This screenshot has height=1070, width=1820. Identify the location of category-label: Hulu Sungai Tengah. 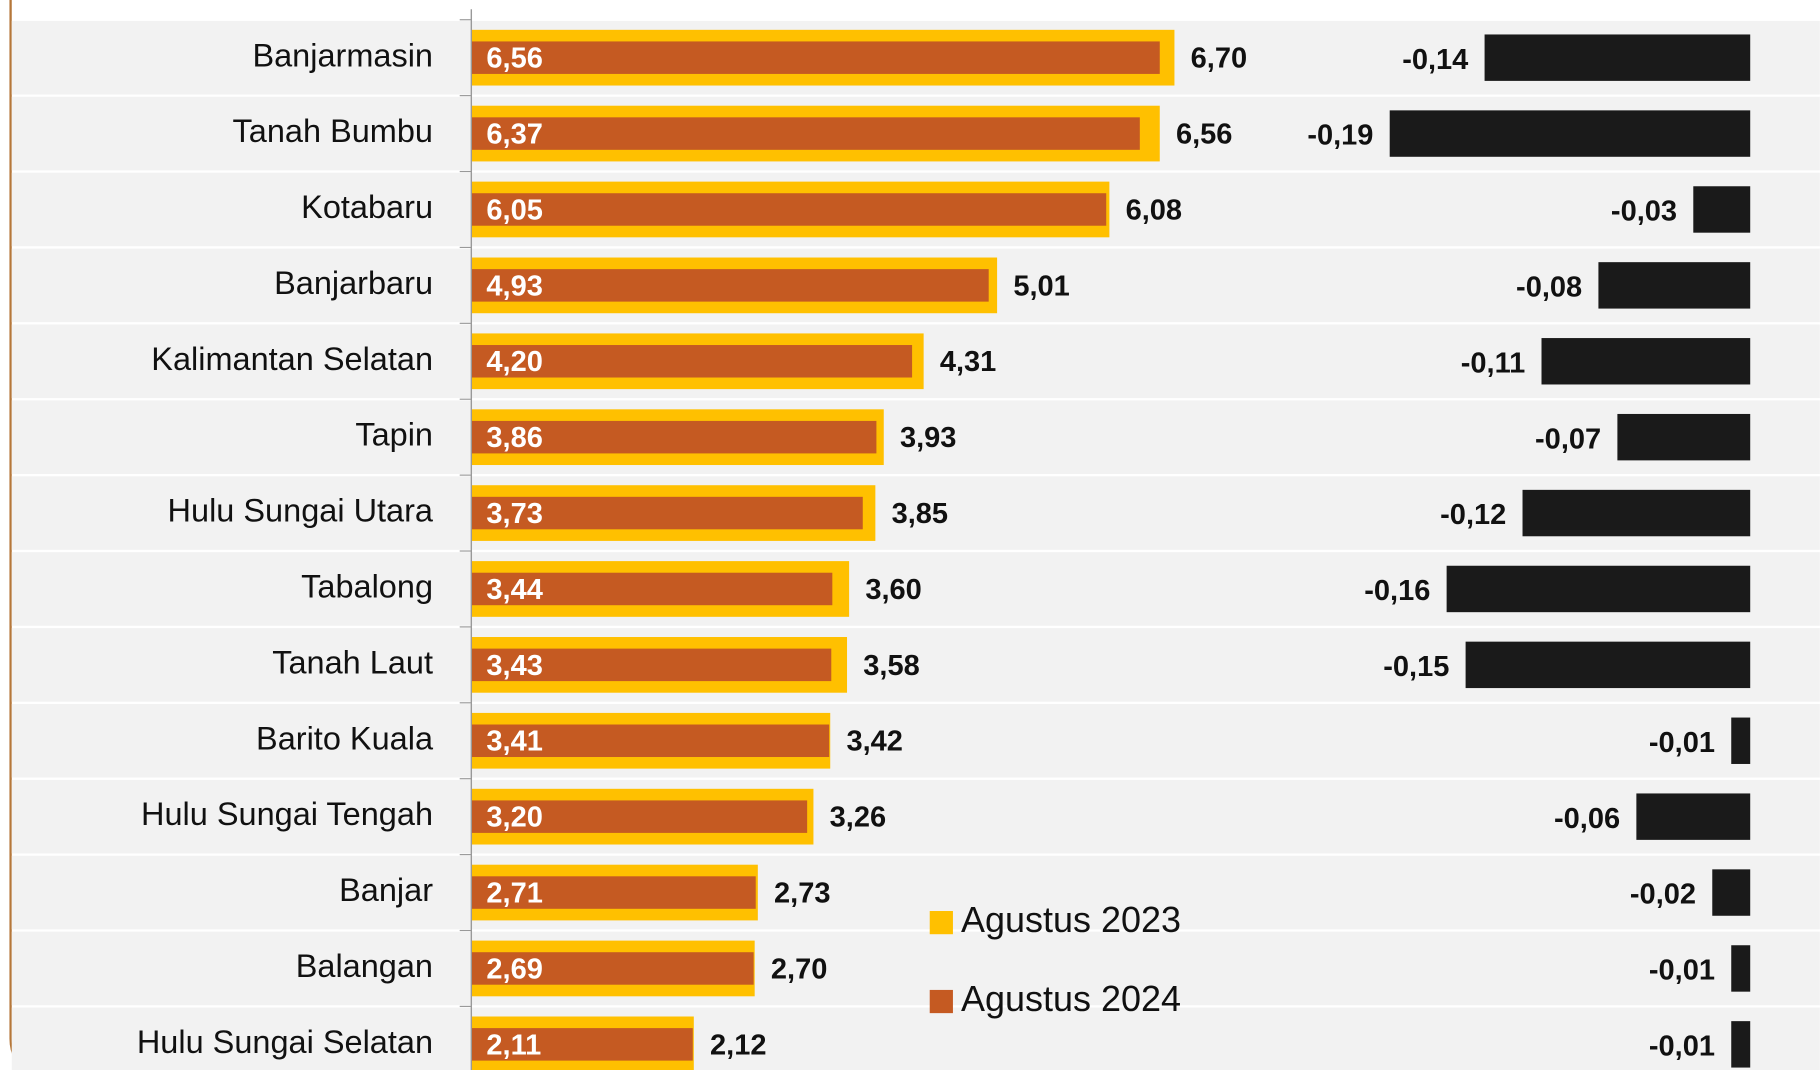
(287, 814).